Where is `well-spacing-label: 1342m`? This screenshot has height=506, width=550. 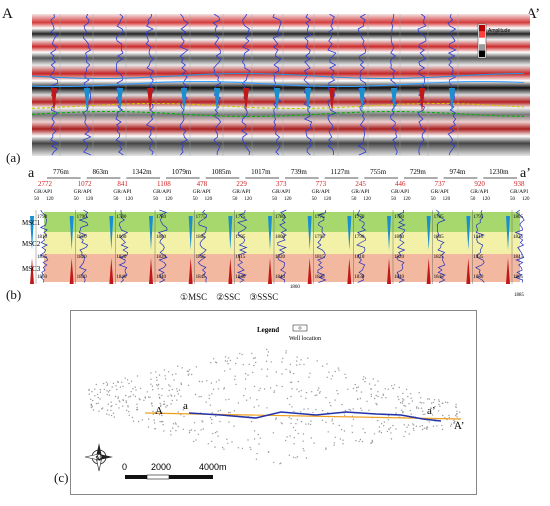
well-spacing-label: 1342m is located at coordinates (142, 172).